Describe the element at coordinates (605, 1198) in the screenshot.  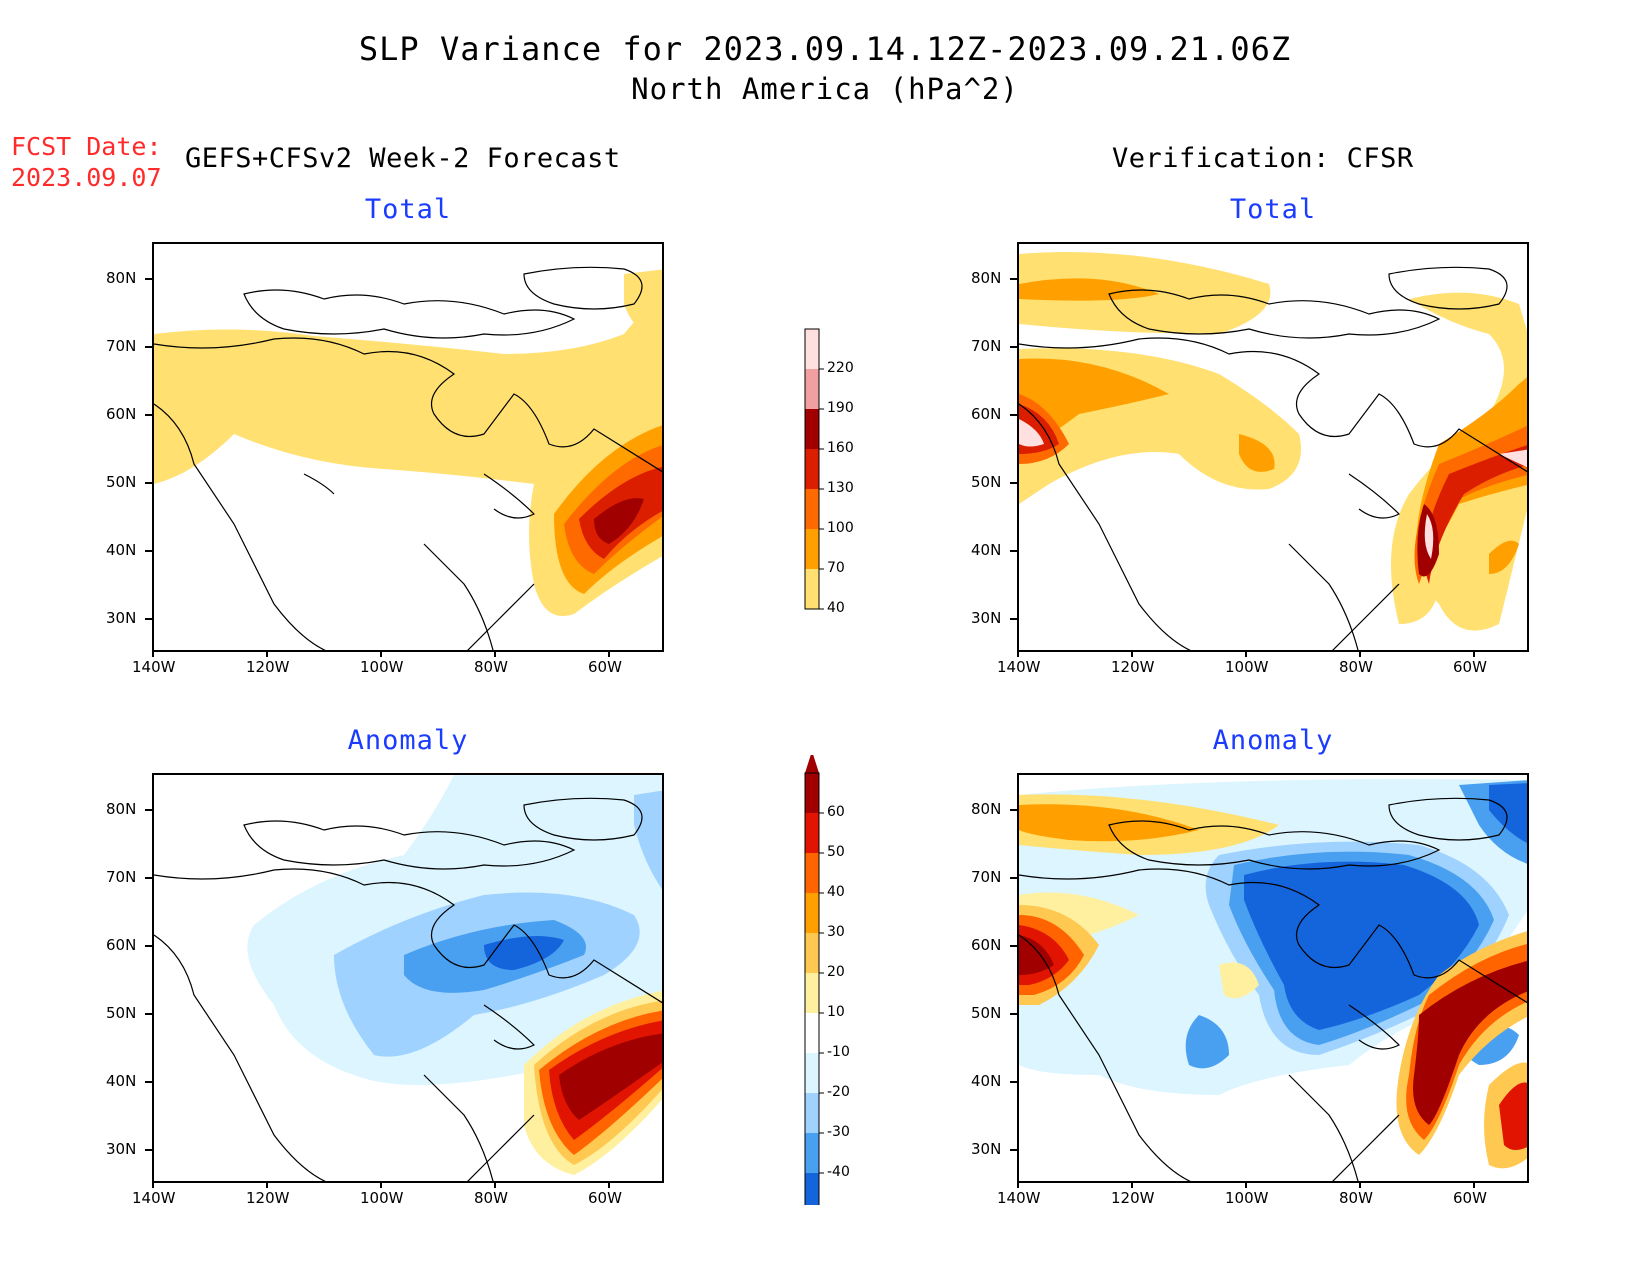
I see `fcst-anom-lon-label: 60W` at that location.